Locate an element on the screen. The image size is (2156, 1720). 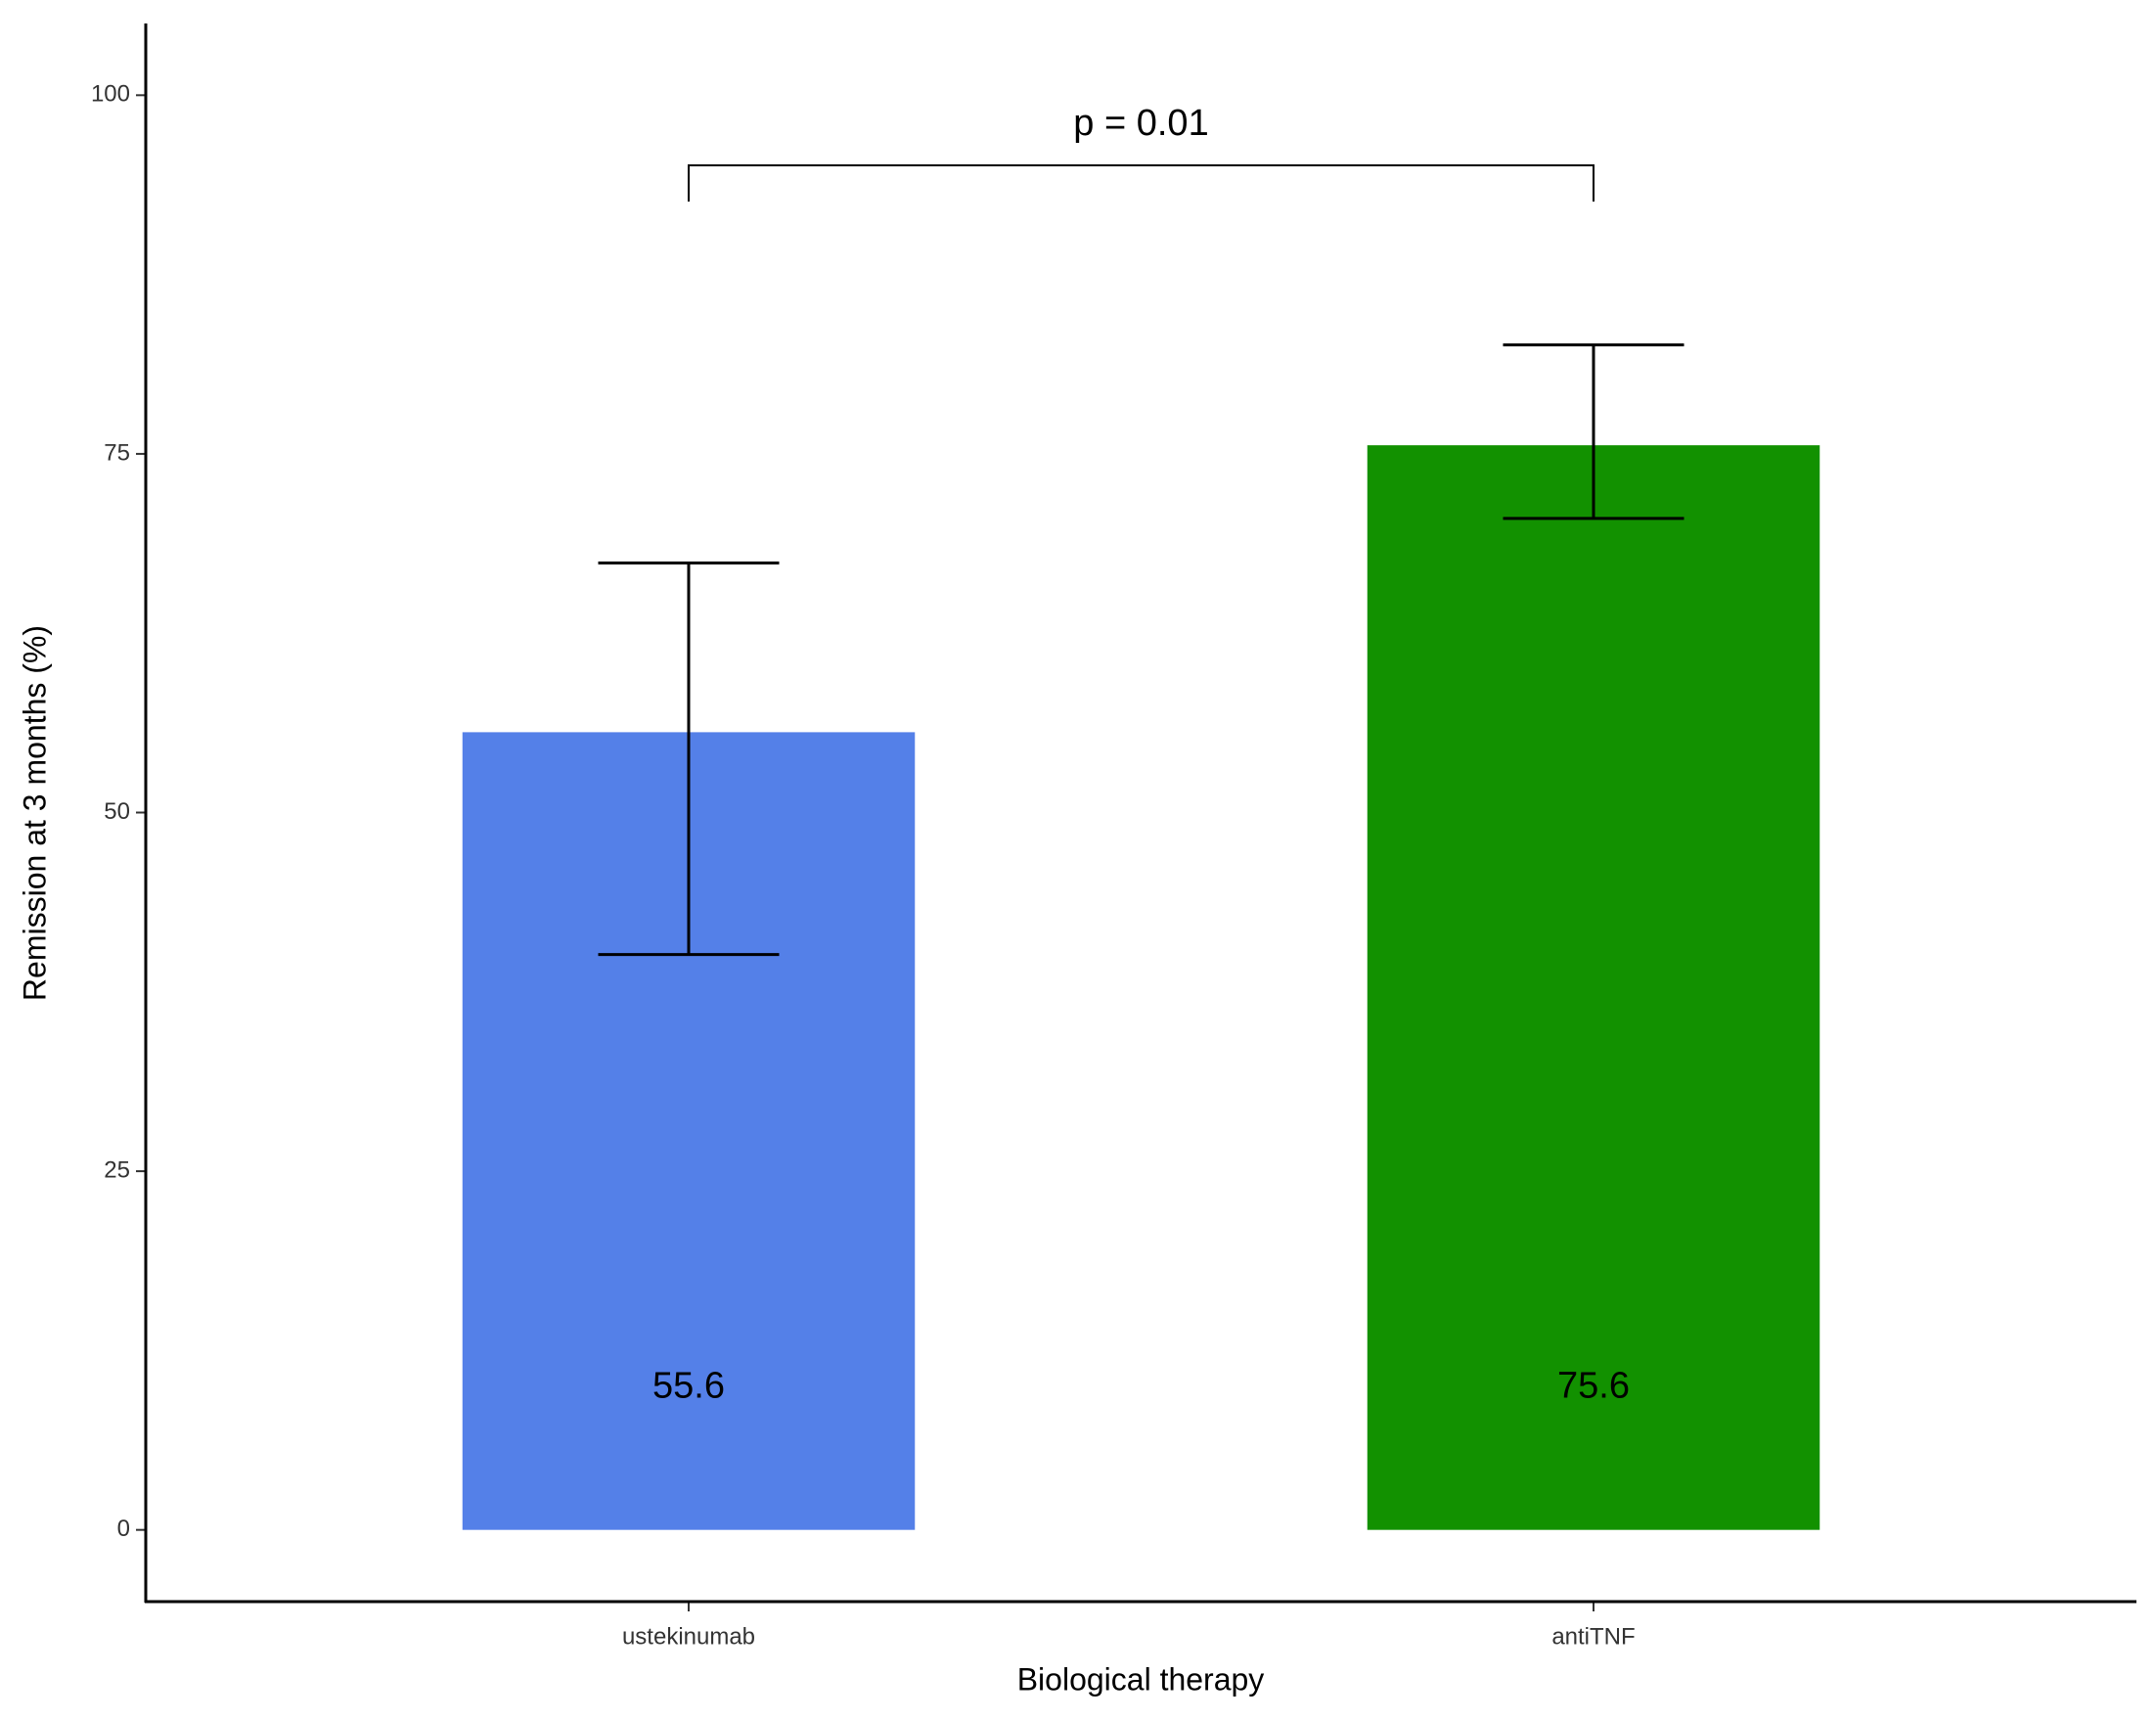
y-tick-label: 0 is located at coordinates (123, 1529).